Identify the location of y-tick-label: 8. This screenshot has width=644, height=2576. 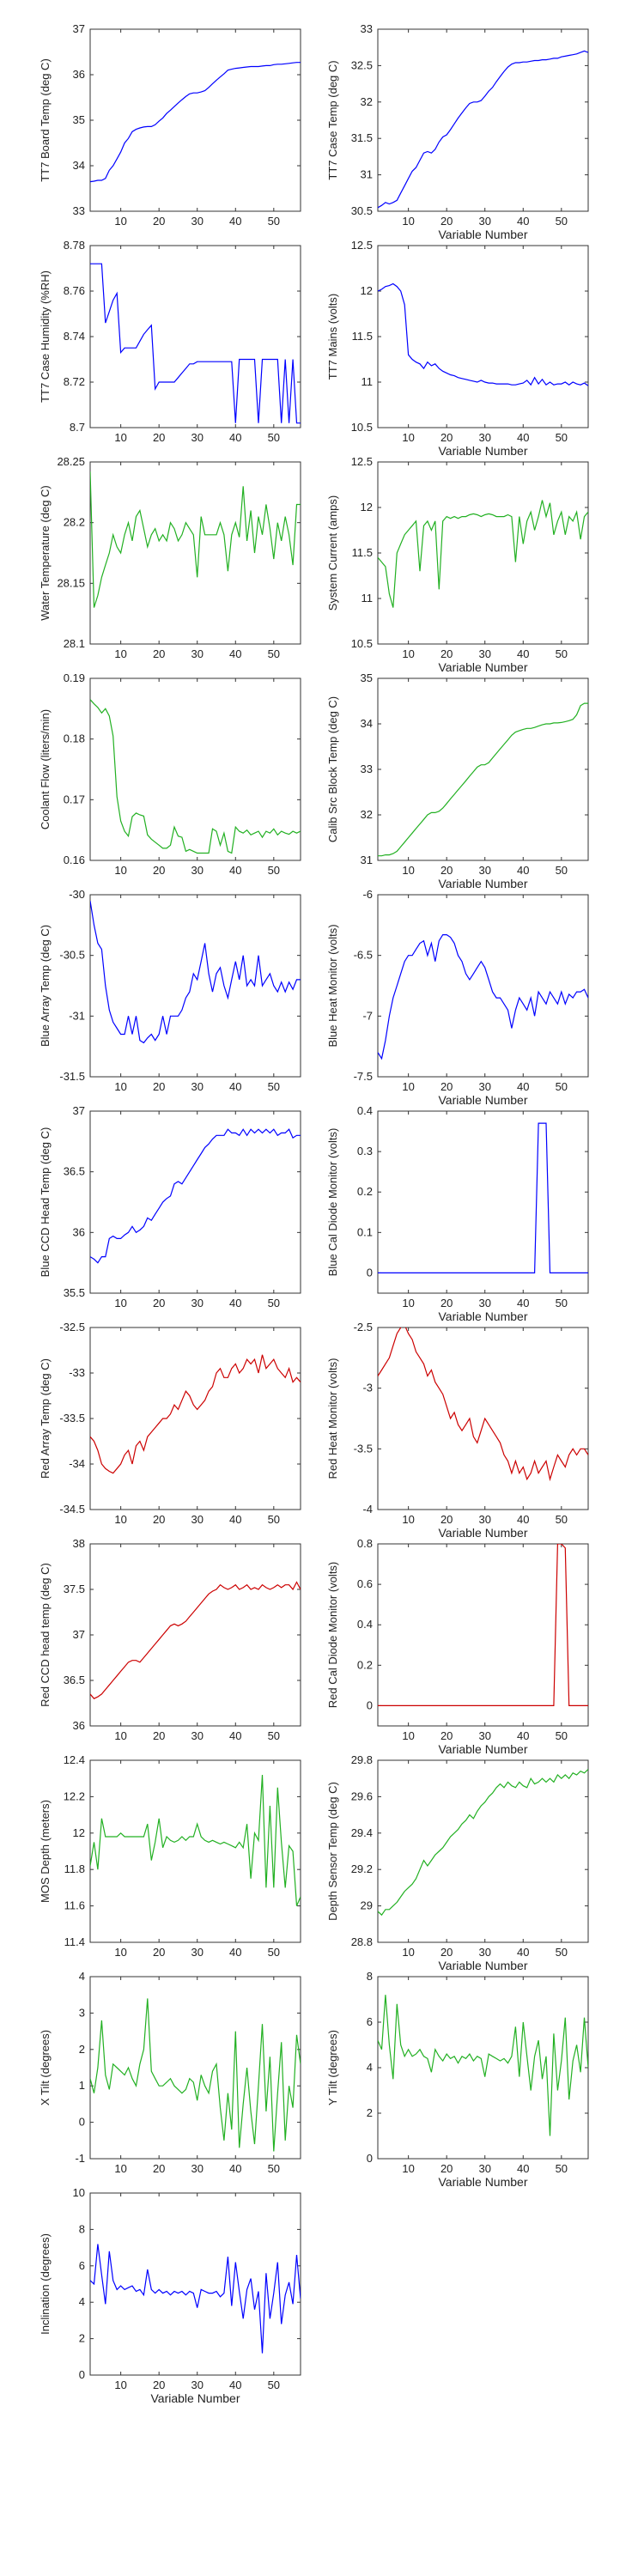
(82, 2229).